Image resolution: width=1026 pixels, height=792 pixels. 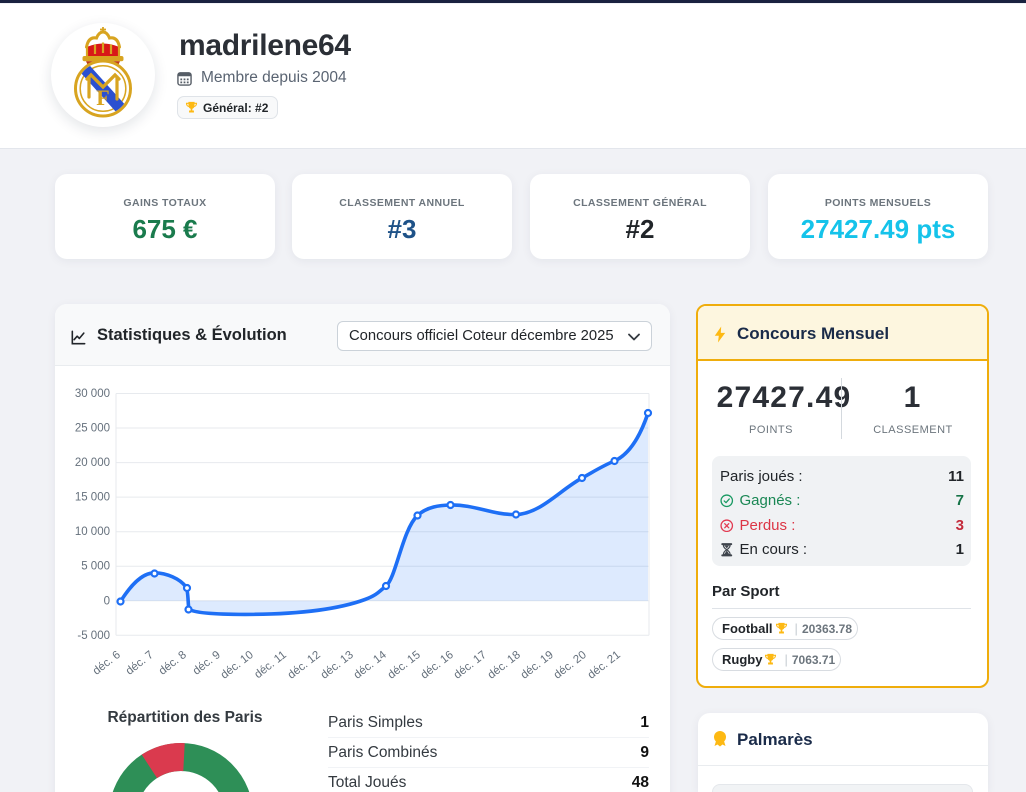 What do you see at coordinates (537, 665) in the screenshot?
I see `svg-text: déc. 19` at bounding box center [537, 665].